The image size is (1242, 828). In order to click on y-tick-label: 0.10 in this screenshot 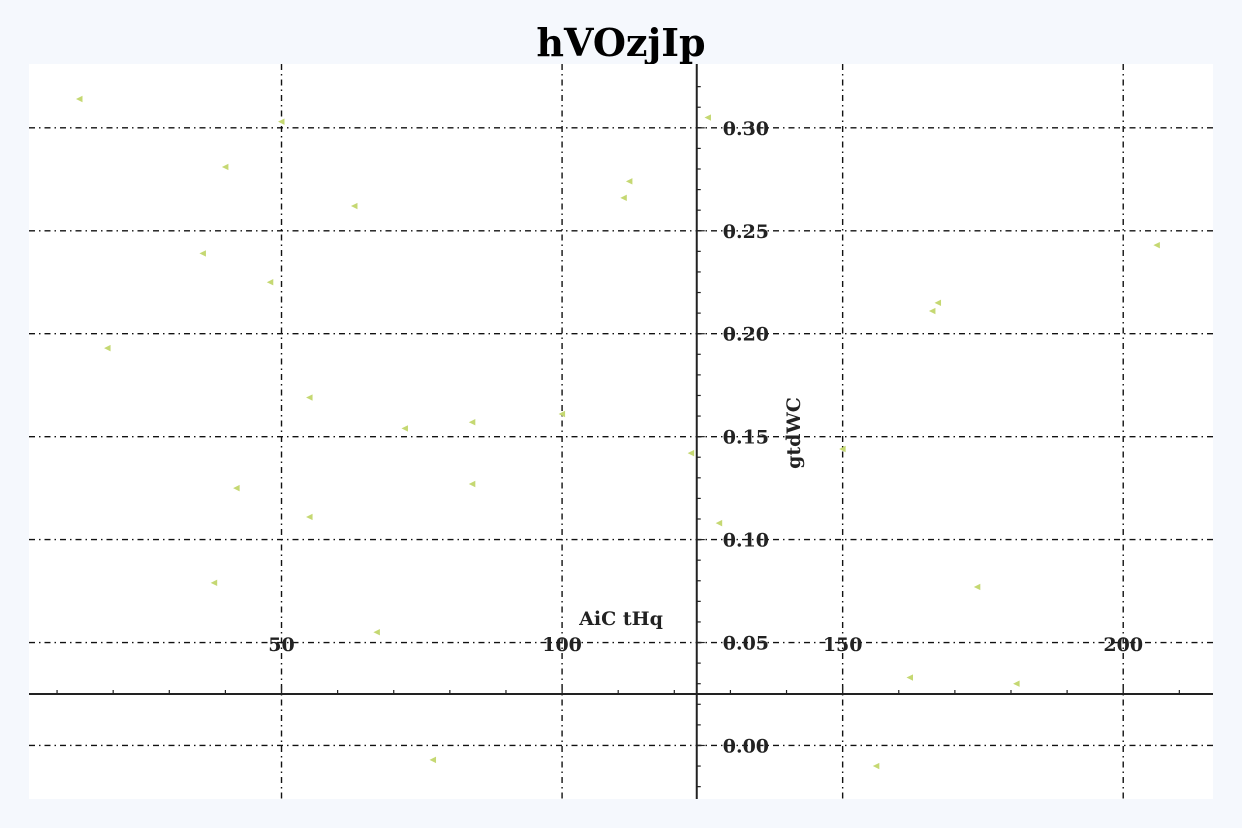, I will do `click(746, 541)`.